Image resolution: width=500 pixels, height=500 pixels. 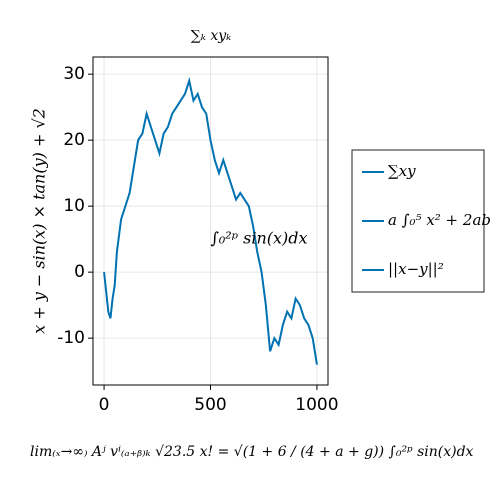 I want to click on y-tick-label: -10, so click(x=71, y=338).